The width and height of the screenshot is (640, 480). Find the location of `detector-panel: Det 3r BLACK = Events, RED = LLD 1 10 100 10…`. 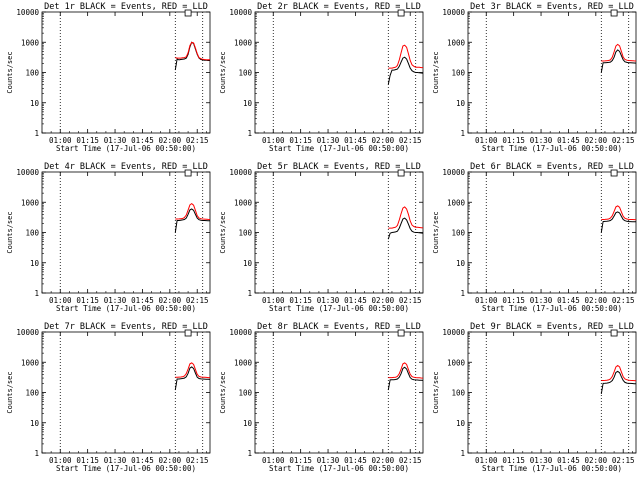

detector-panel: Det 3r BLACK = Events, RED = LLD 1 10 100 10… is located at coordinates (534, 77).